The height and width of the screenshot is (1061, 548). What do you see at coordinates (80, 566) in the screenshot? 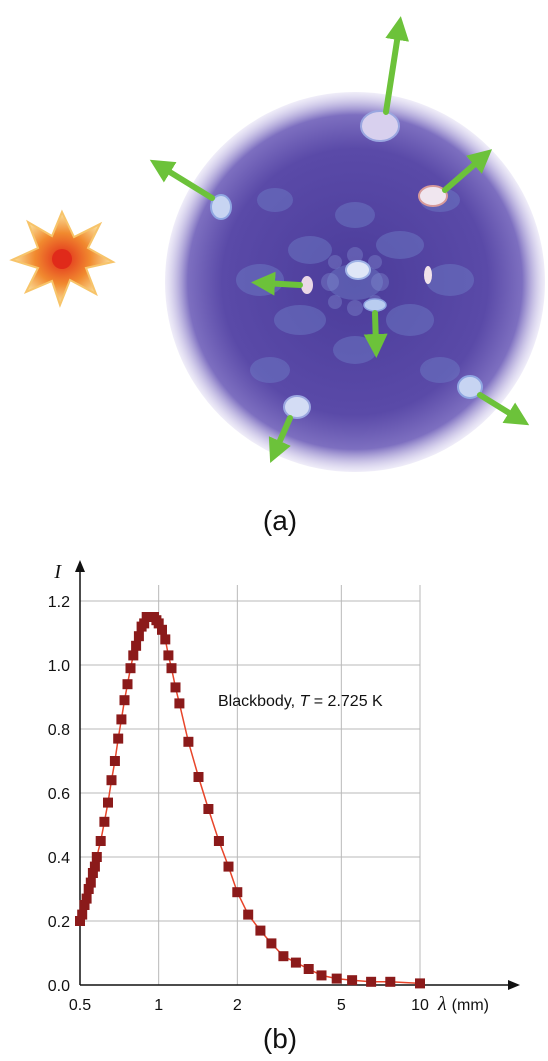
I see `y-axis-arrow-icon` at bounding box center [80, 566].